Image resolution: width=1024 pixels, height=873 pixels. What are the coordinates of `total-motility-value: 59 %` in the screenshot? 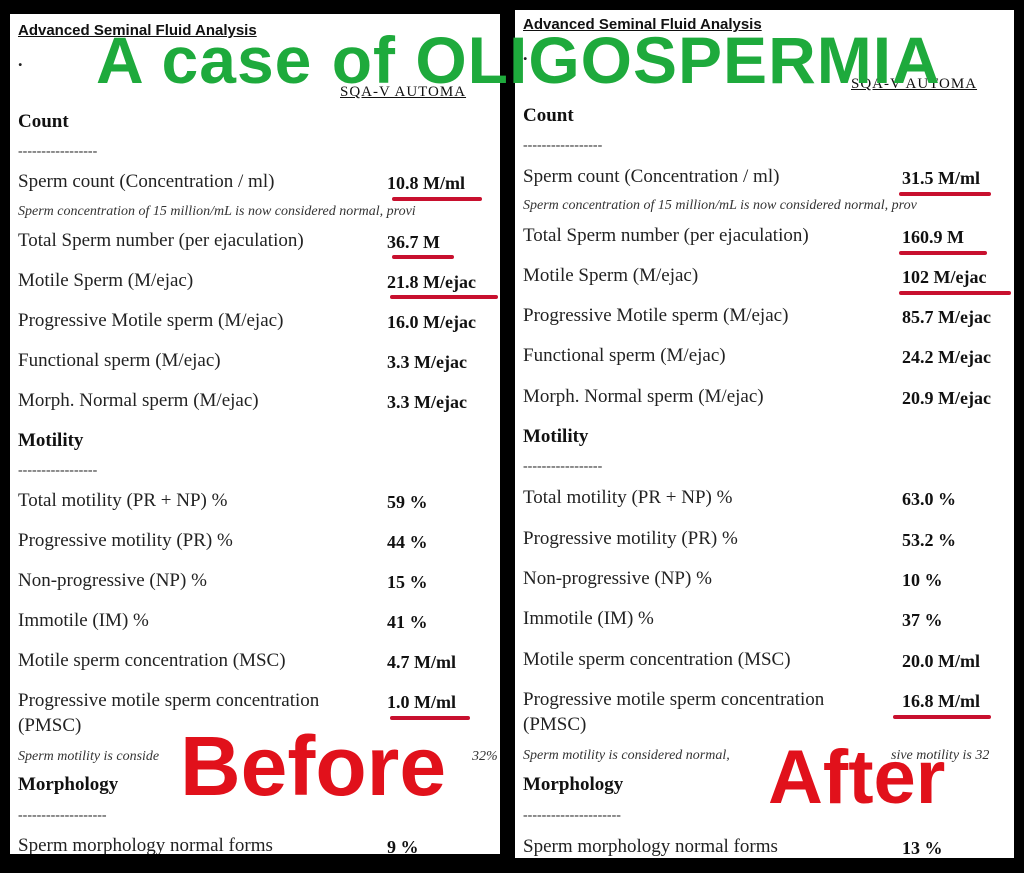 It's located at (407, 502).